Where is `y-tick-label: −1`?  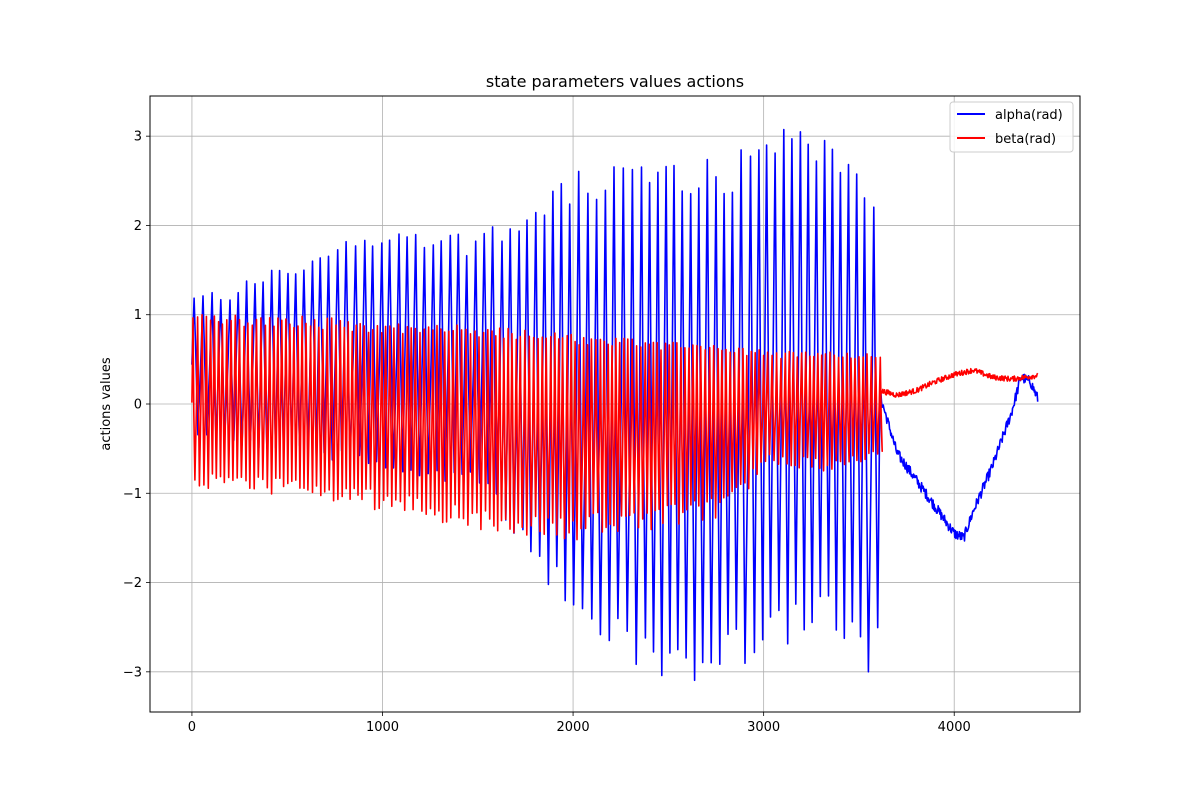 y-tick-label: −1 is located at coordinates (132, 494).